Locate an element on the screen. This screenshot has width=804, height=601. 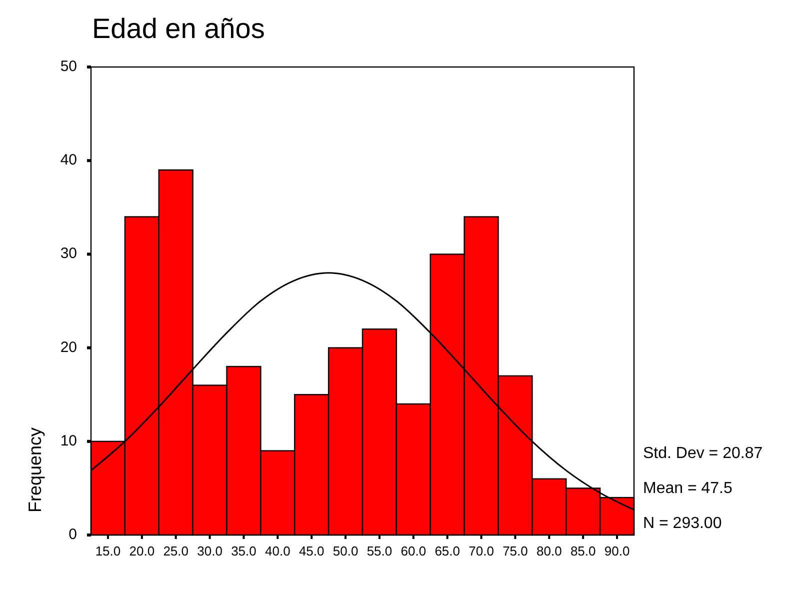
x-tick-label: 20.0 is located at coordinates (142, 550).